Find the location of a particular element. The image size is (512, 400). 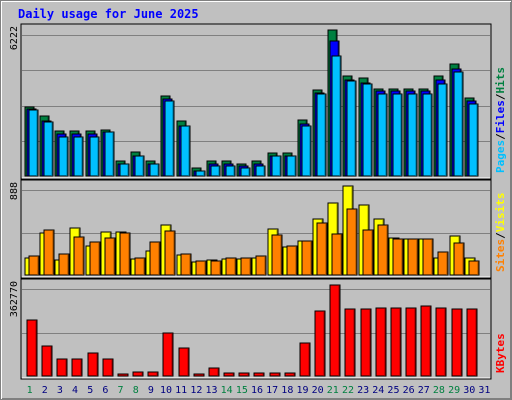

legend-visits-sites: Sites/Visits is located at coordinates (500, 233).